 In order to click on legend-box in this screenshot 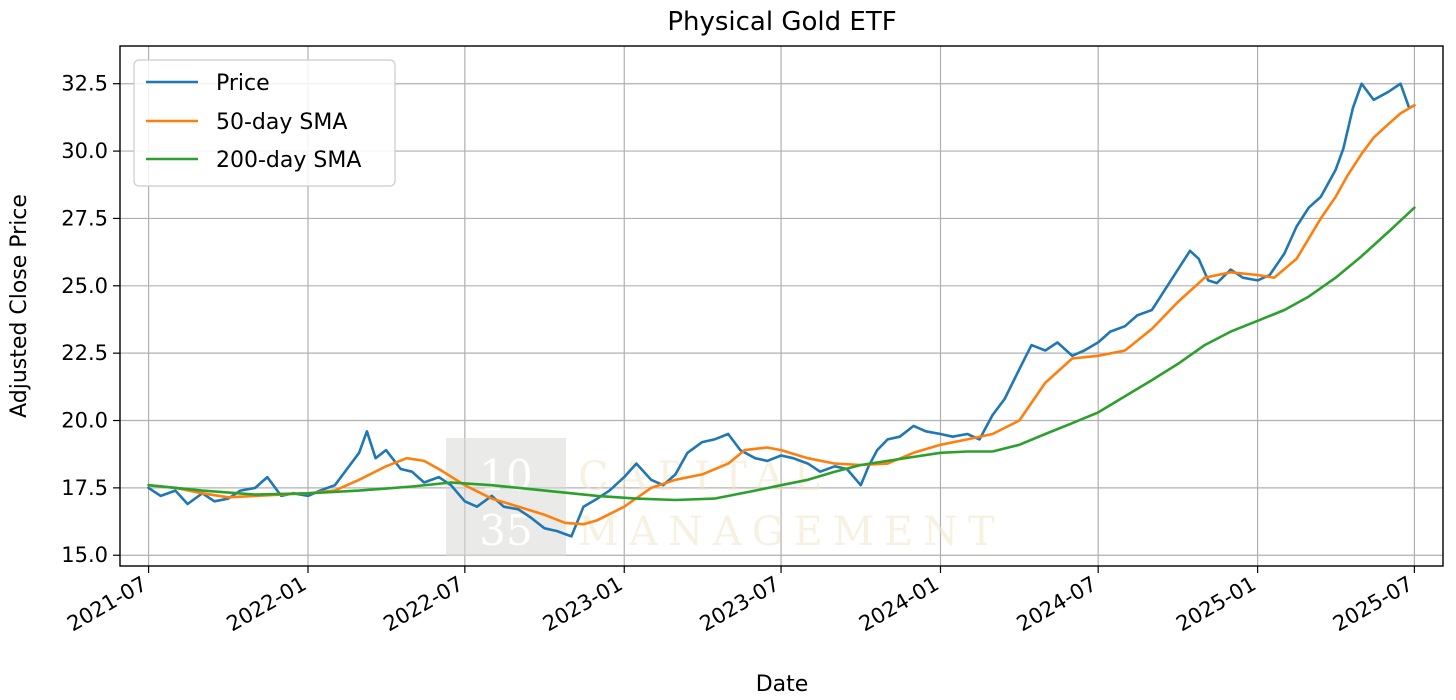, I will do `click(264, 123)`.